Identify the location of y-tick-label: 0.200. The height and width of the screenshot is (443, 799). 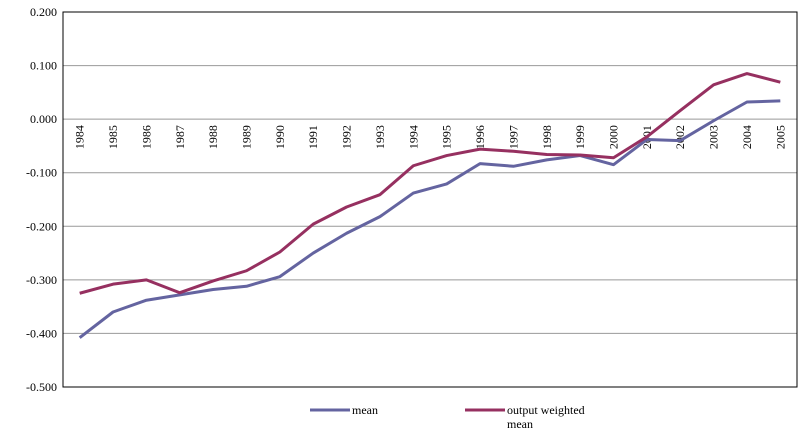
(43, 12).